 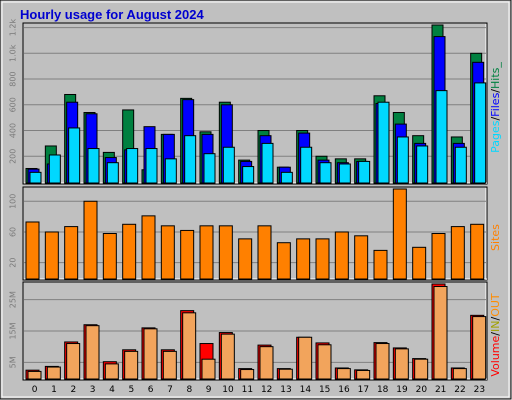 I want to click on x-tick-label: 11, so click(x=247, y=390).